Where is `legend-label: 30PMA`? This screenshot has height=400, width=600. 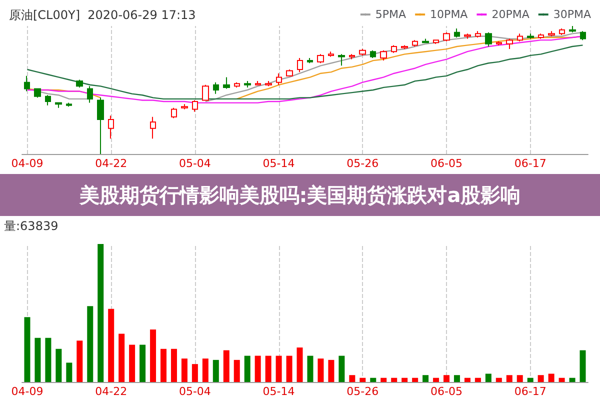
legend-label: 30PMA is located at coordinates (572, 14).